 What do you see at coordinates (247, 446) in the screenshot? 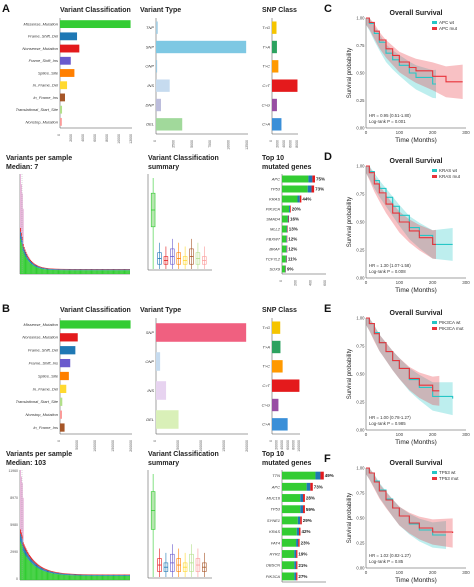
I see `b-vt-tick-label: 200000` at bounding box center [247, 446].